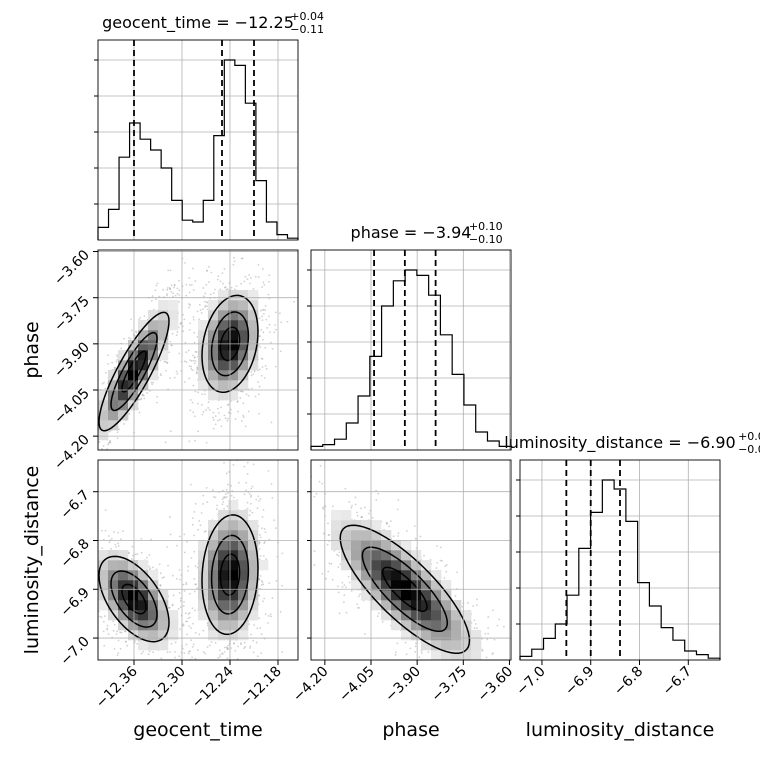  I want to click on hist-title-phase: phase = −3.94, so click(411, 232).